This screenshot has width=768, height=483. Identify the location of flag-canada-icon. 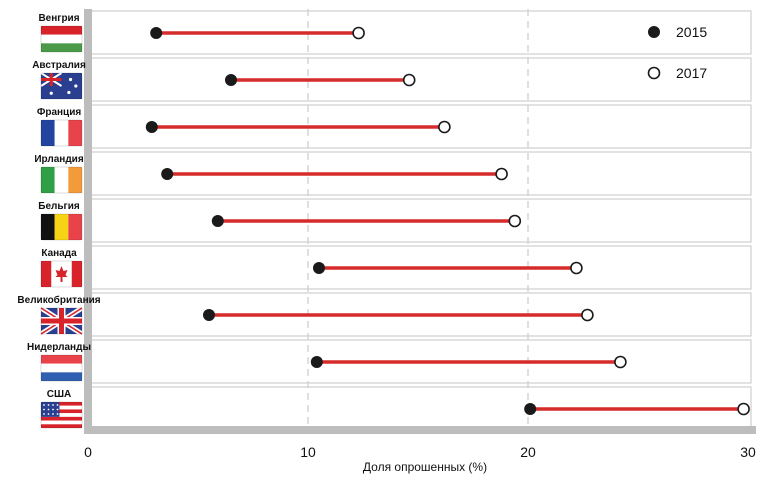
(61, 274).